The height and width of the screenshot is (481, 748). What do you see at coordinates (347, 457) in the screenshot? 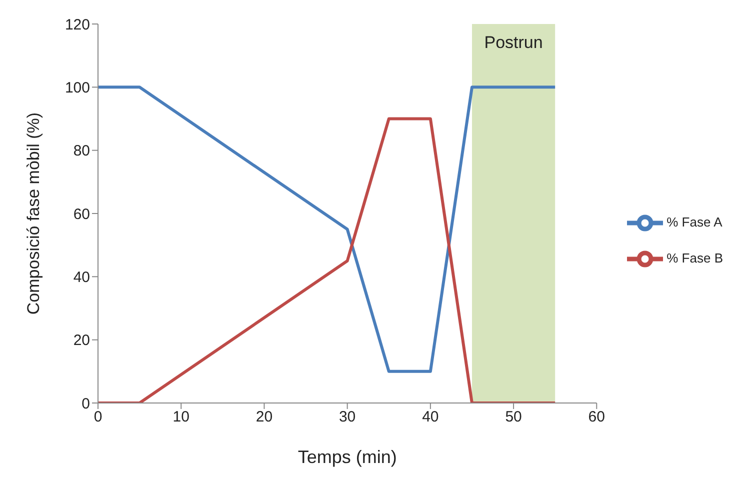
I see `x-axis-title: Temps (min)` at bounding box center [347, 457].